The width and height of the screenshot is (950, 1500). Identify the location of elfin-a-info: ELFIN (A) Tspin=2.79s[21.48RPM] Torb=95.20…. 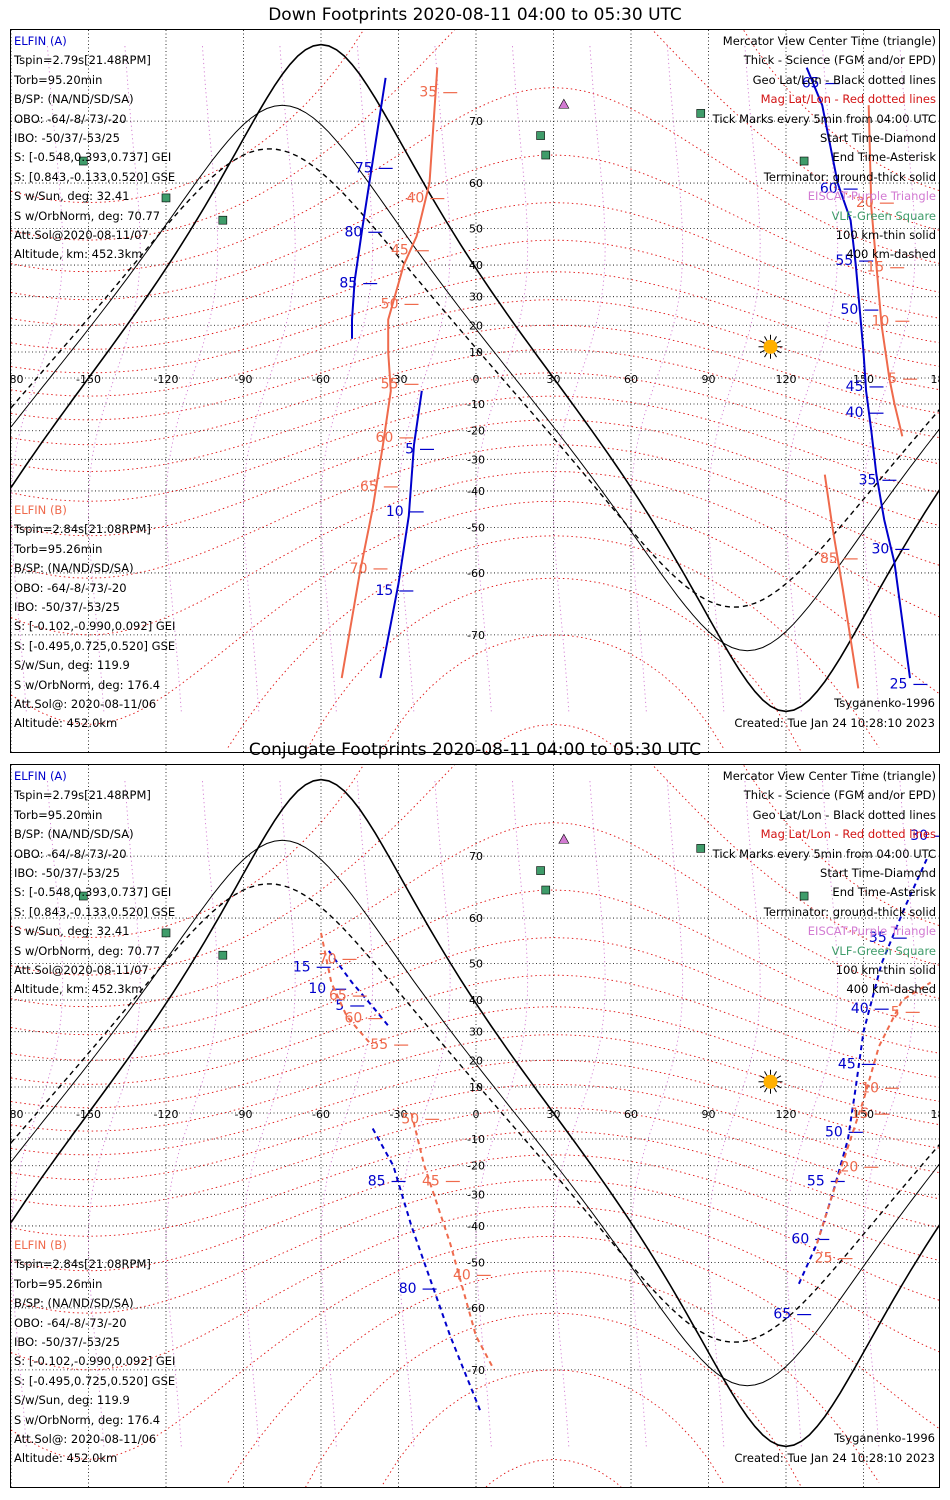
(94, 148).